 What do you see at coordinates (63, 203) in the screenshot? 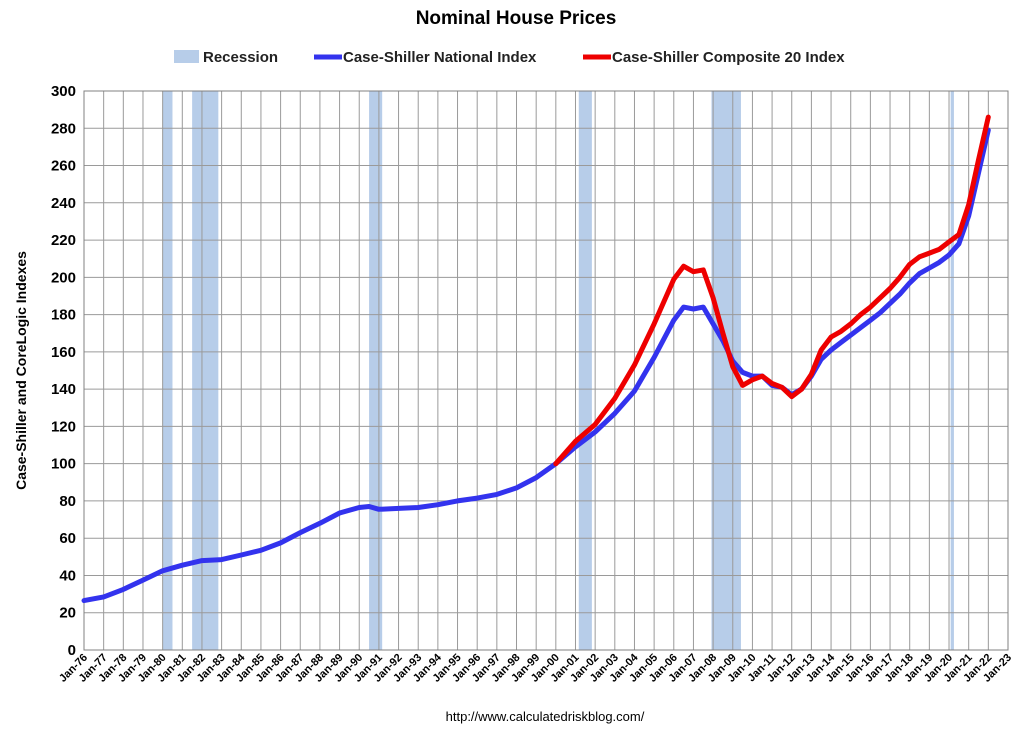
I see `y-tick-label: 240` at bounding box center [63, 203].